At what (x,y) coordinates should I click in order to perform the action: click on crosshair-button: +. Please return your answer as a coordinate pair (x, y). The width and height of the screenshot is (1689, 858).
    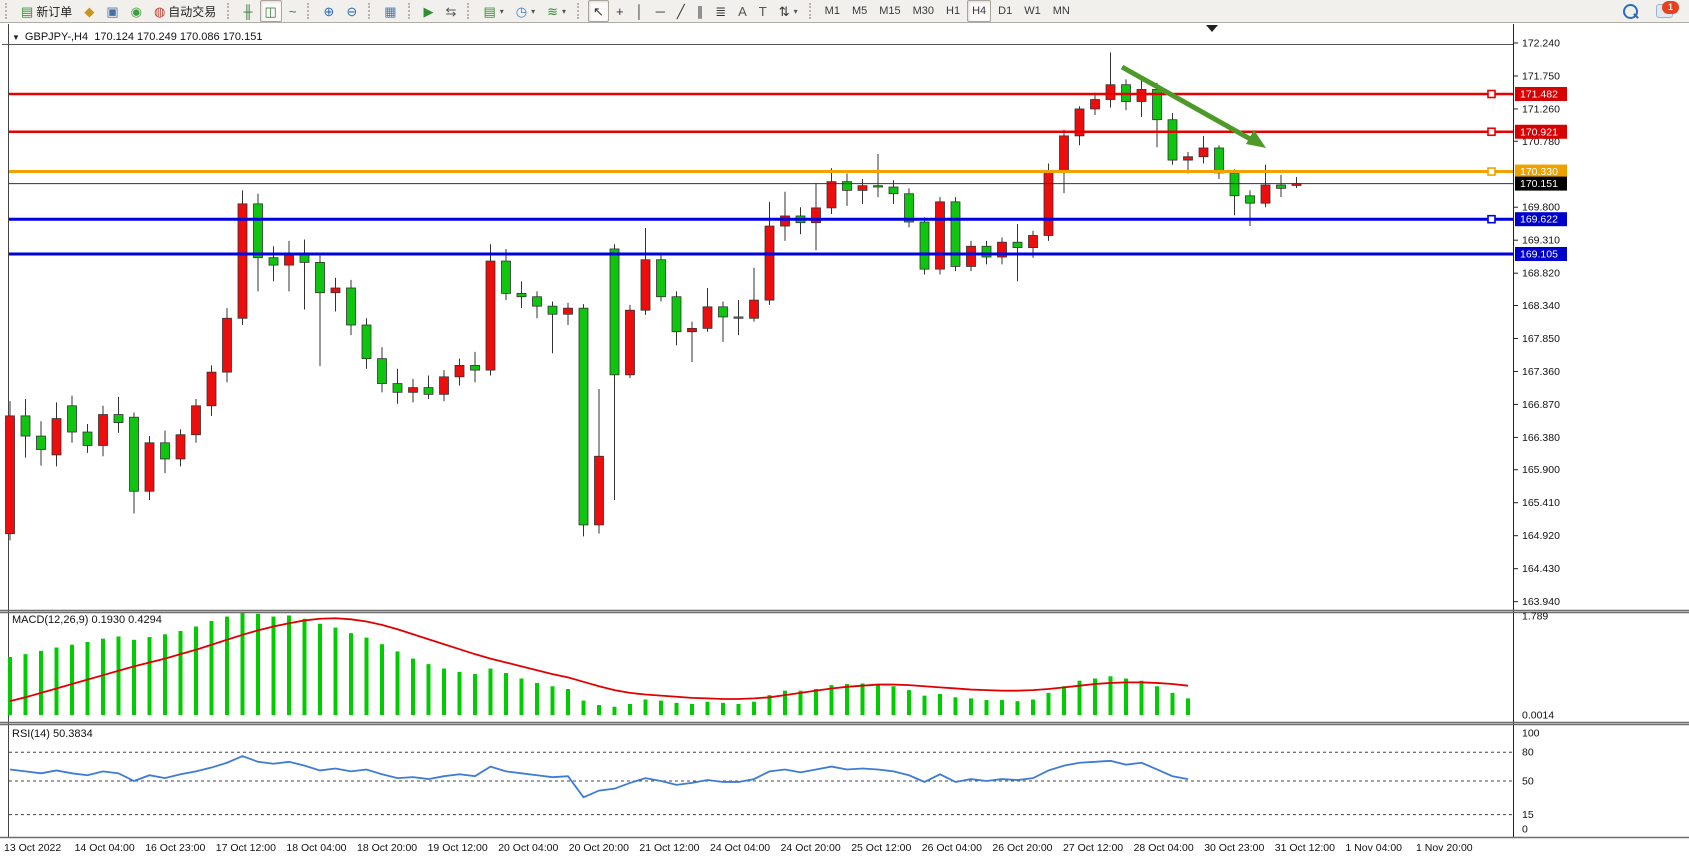
    Looking at the image, I should click on (620, 11).